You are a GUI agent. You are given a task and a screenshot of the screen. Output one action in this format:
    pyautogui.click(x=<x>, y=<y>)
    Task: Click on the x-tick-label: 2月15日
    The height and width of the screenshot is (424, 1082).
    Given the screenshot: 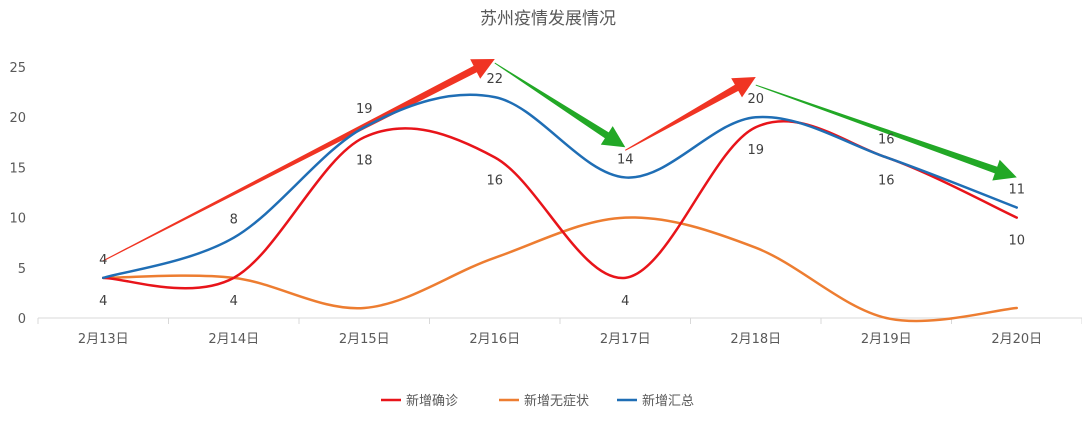 What is the action you would take?
    pyautogui.click(x=364, y=339)
    